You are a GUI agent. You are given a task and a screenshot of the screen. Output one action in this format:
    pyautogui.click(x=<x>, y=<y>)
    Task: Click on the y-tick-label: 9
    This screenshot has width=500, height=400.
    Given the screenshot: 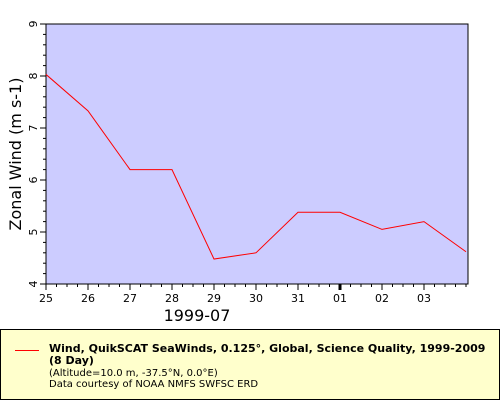 What is the action you would take?
    pyautogui.click(x=33, y=24)
    